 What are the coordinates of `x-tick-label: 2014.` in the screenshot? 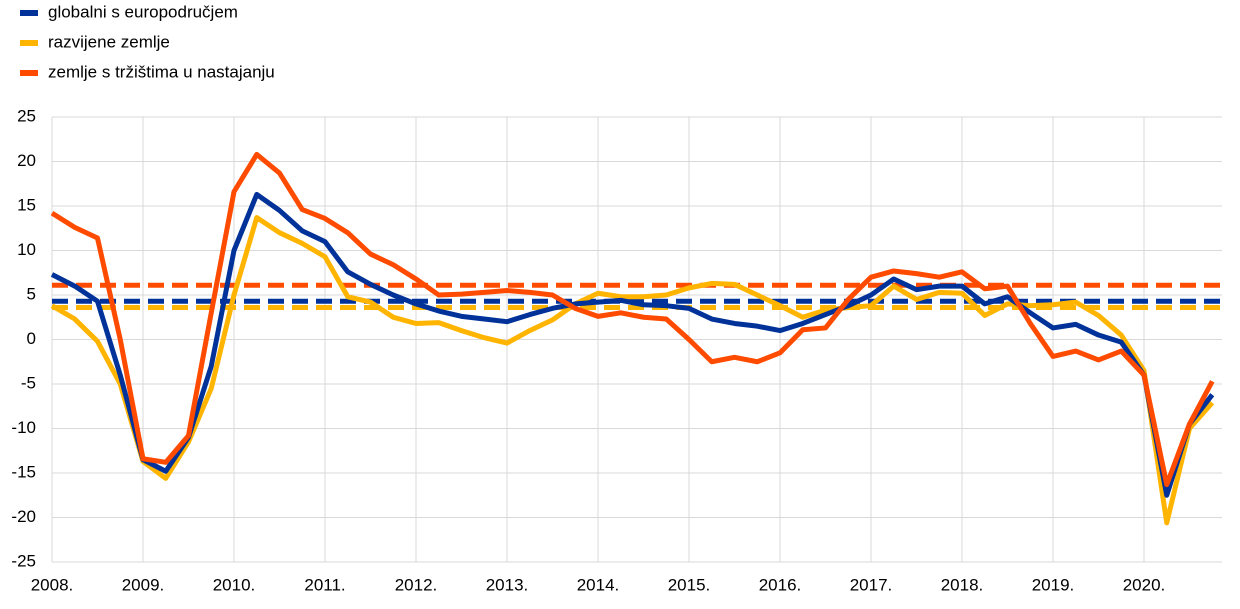 It's located at (598, 584).